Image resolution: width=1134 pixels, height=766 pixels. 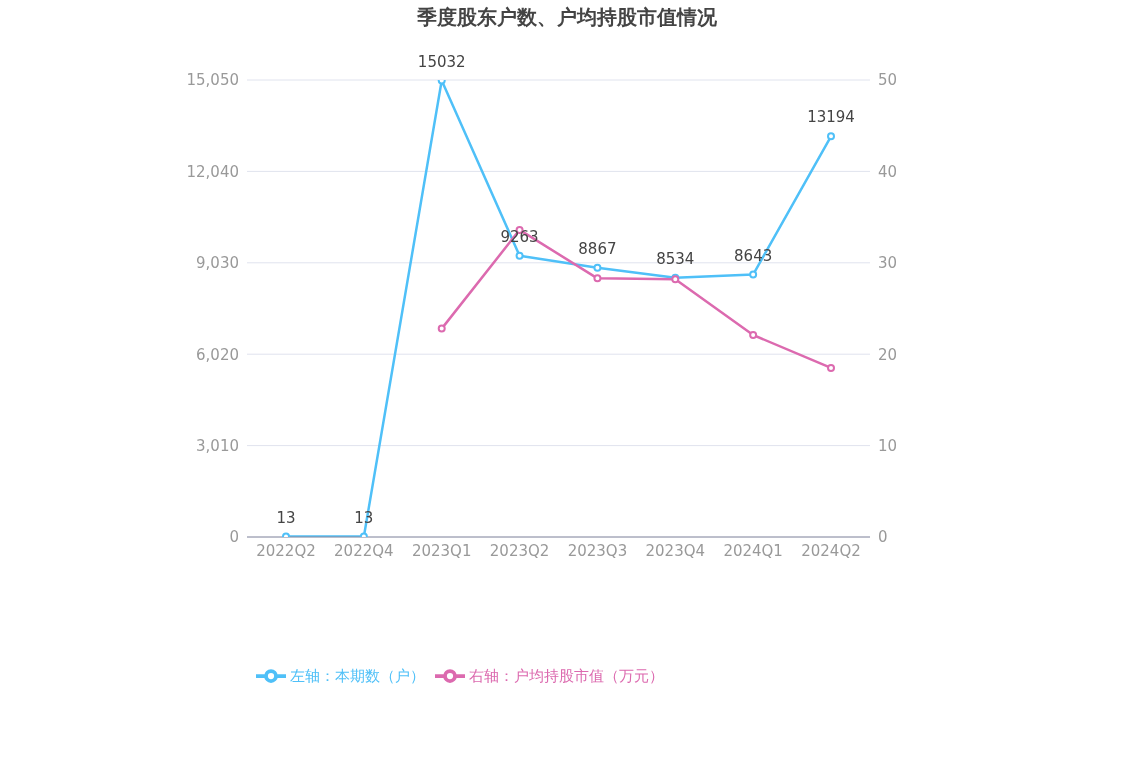 What do you see at coordinates (888, 80) in the screenshot?
I see `y2-tick-label: 50` at bounding box center [888, 80].